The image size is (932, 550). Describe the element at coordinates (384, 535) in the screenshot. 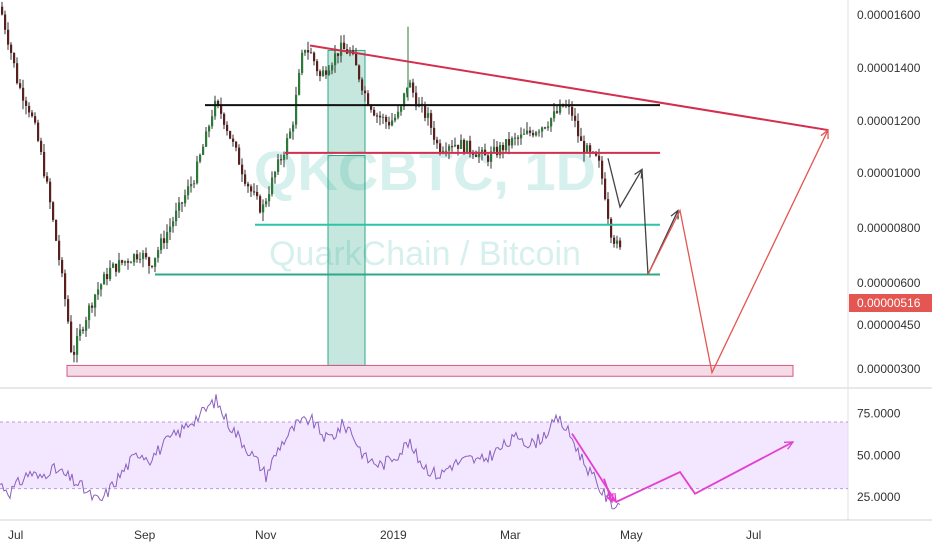

I see `time-axis: Jul Sep Nov 2019 Mar May Jul` at that location.